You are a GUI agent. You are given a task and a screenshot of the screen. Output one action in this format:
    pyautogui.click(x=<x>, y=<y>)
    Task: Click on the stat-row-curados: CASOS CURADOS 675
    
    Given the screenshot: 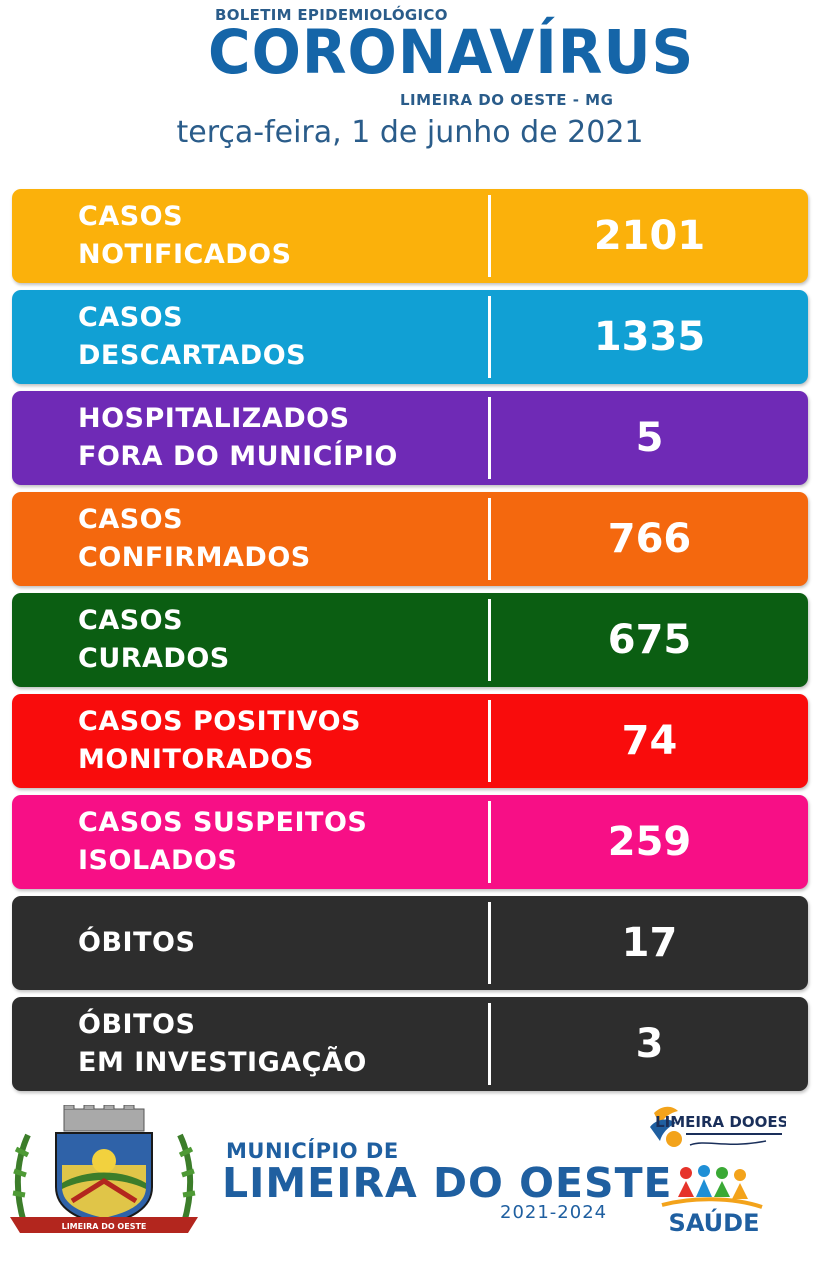 What is the action you would take?
    pyautogui.click(x=410, y=640)
    